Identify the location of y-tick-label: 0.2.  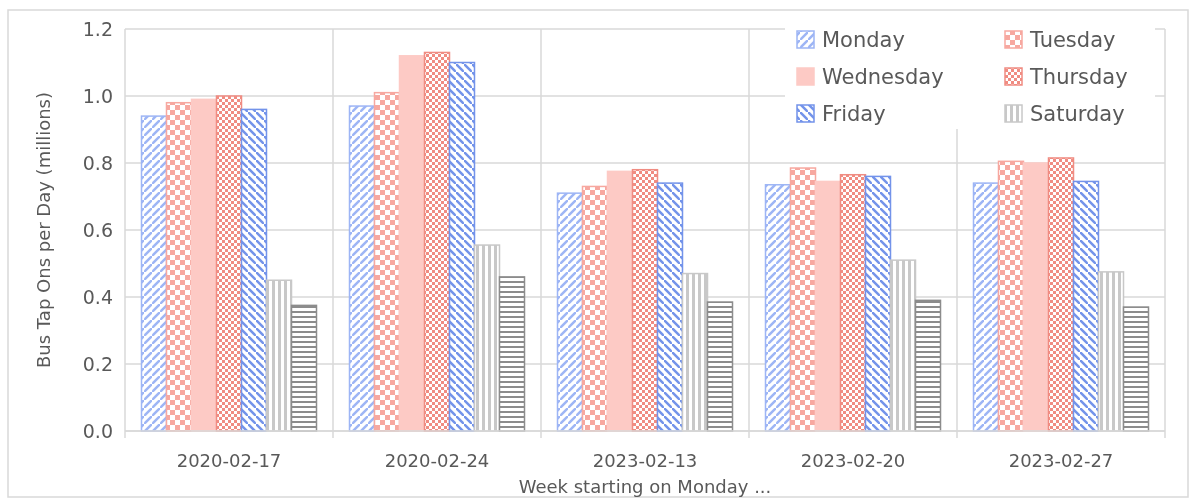
(97, 363).